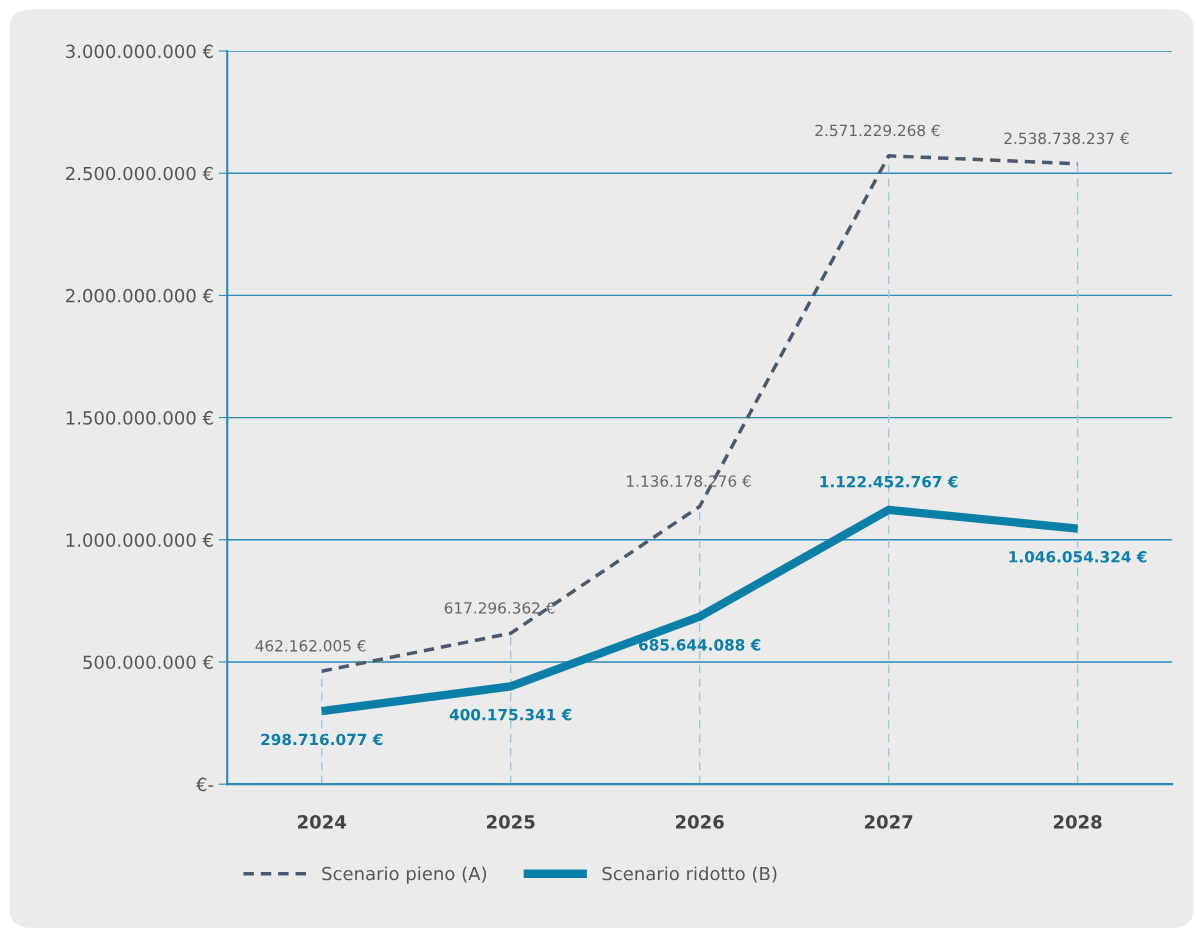  Describe the element at coordinates (1078, 557) in the screenshot. I see `data-label: 1.046.054.324 €` at that location.